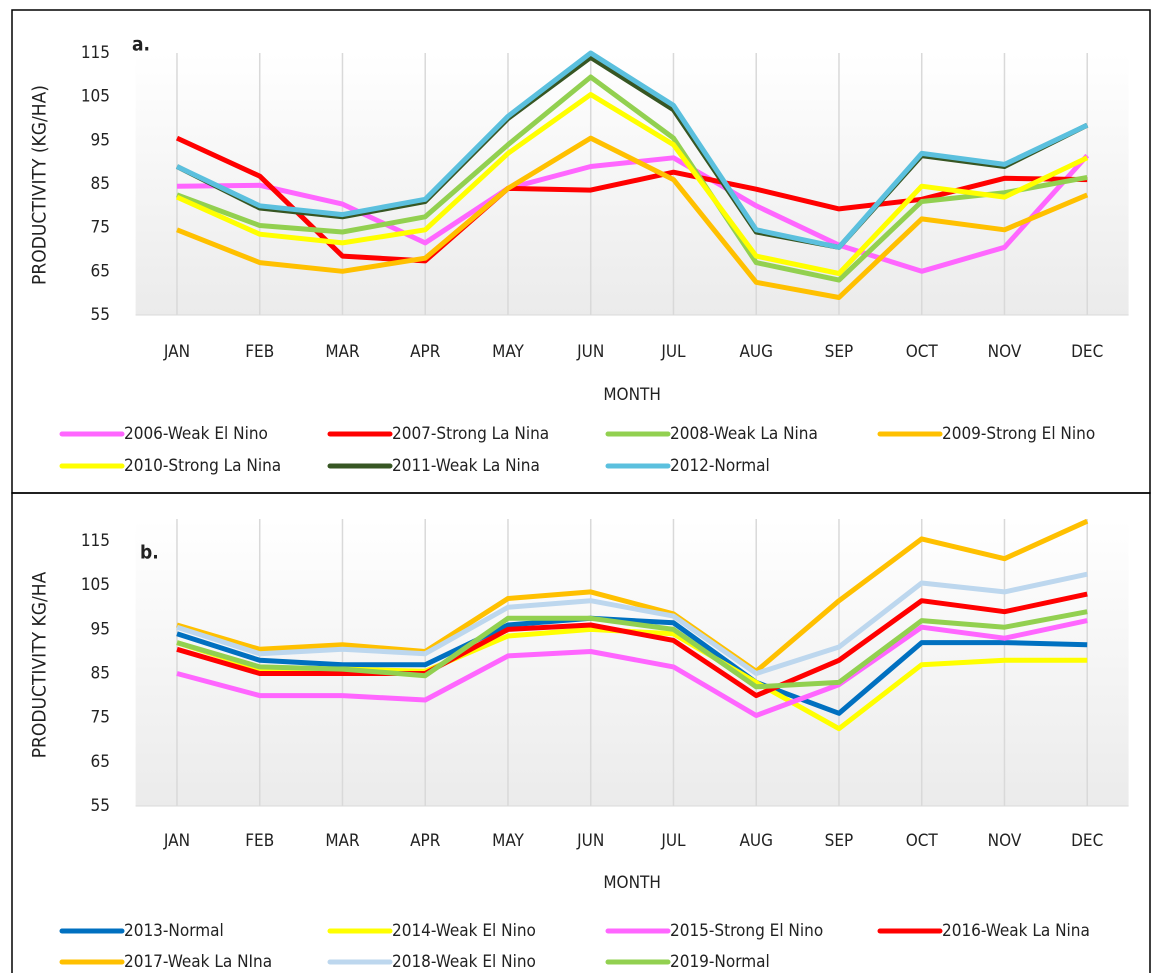 The height and width of the screenshot is (977, 1153). Describe the element at coordinates (174, 931) in the screenshot. I see `legend-label: 2013-Normal` at that location.